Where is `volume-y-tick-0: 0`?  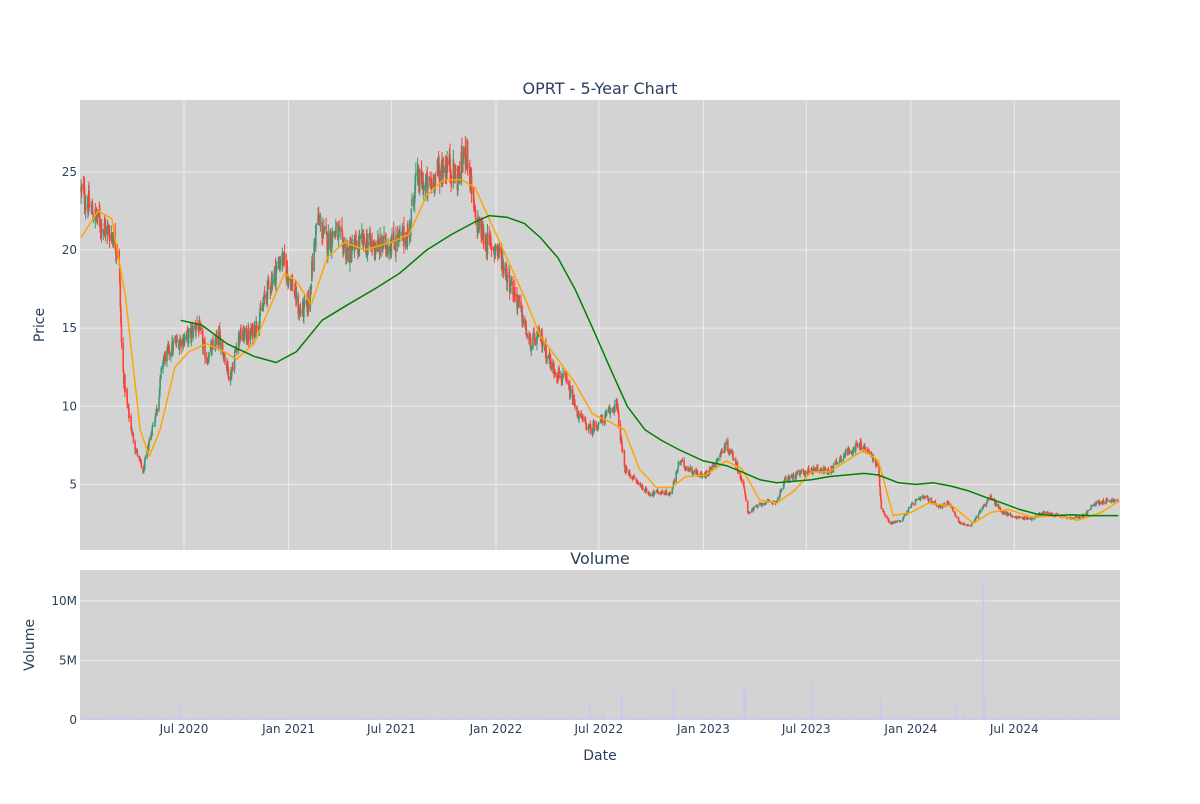 volume-y-tick-0: 0 is located at coordinates (73, 720).